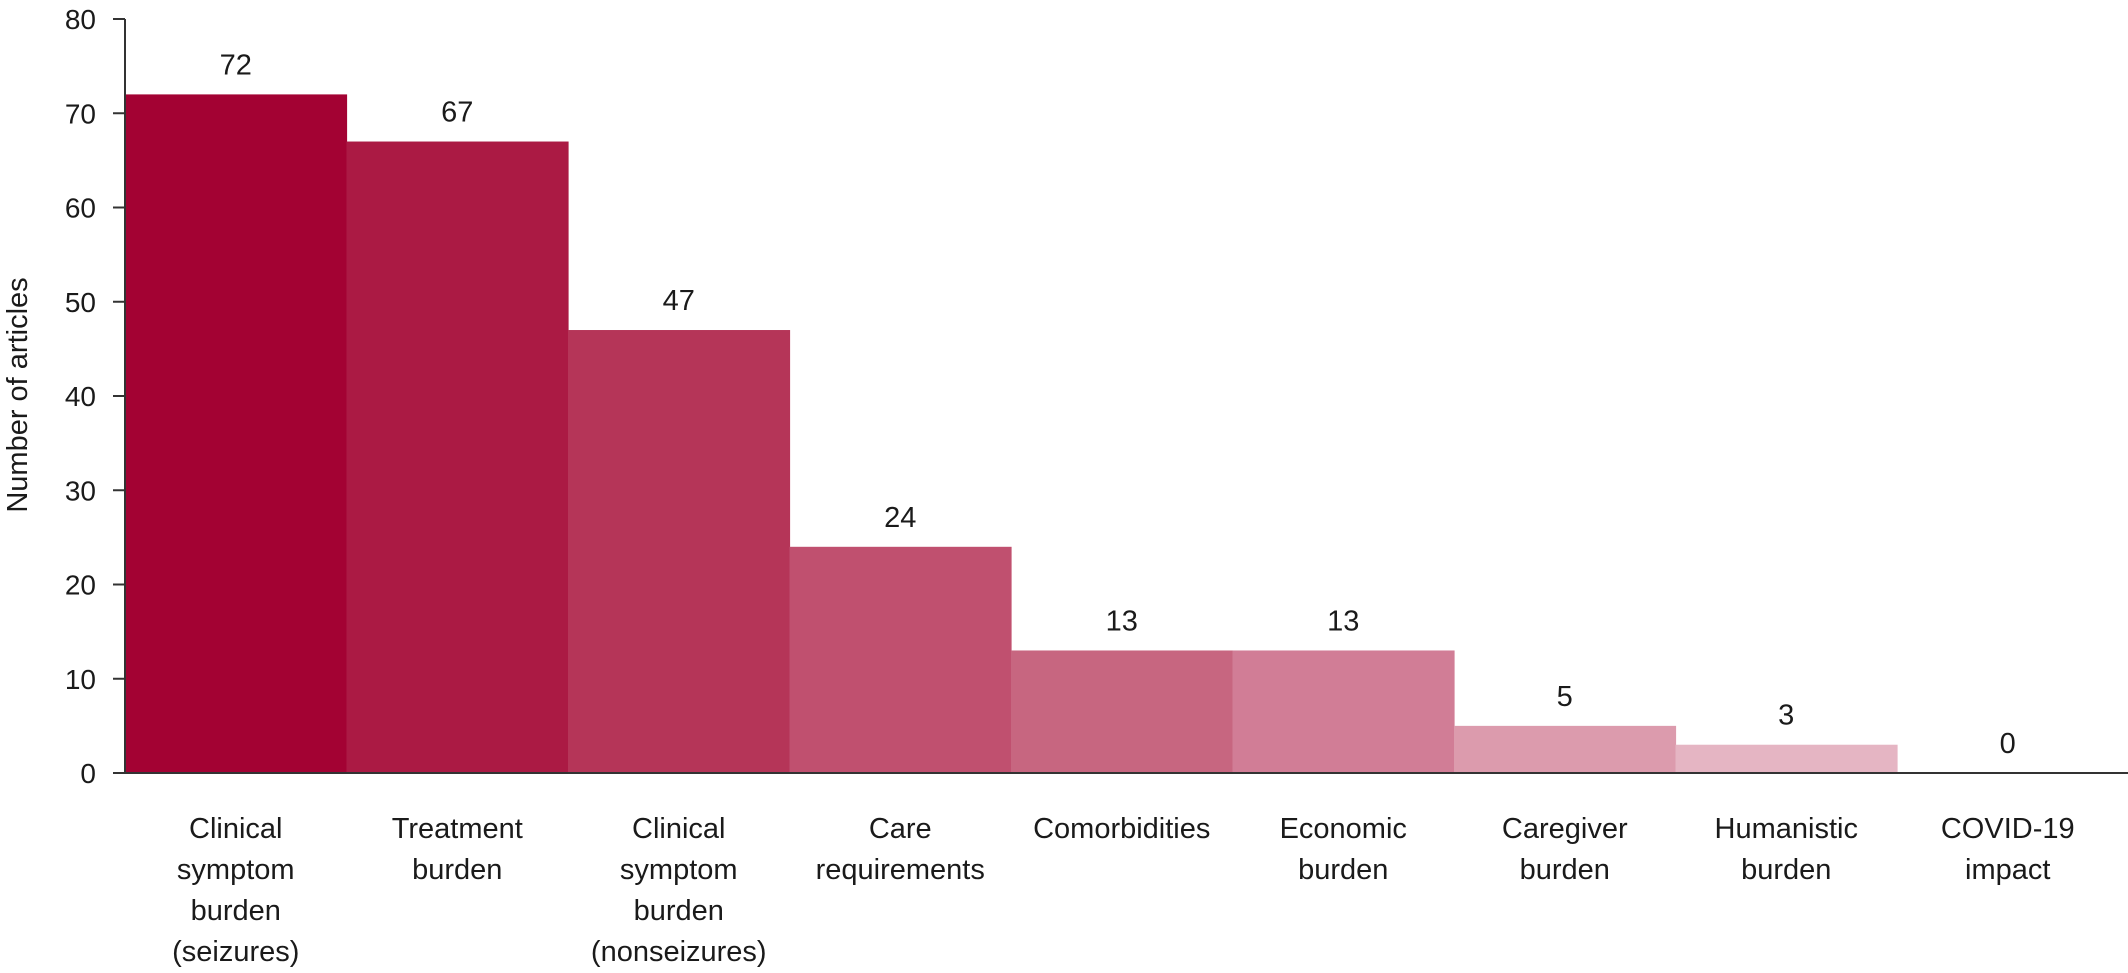  Describe the element at coordinates (80, 396) in the screenshot. I see `y-tick-label: 40` at that location.